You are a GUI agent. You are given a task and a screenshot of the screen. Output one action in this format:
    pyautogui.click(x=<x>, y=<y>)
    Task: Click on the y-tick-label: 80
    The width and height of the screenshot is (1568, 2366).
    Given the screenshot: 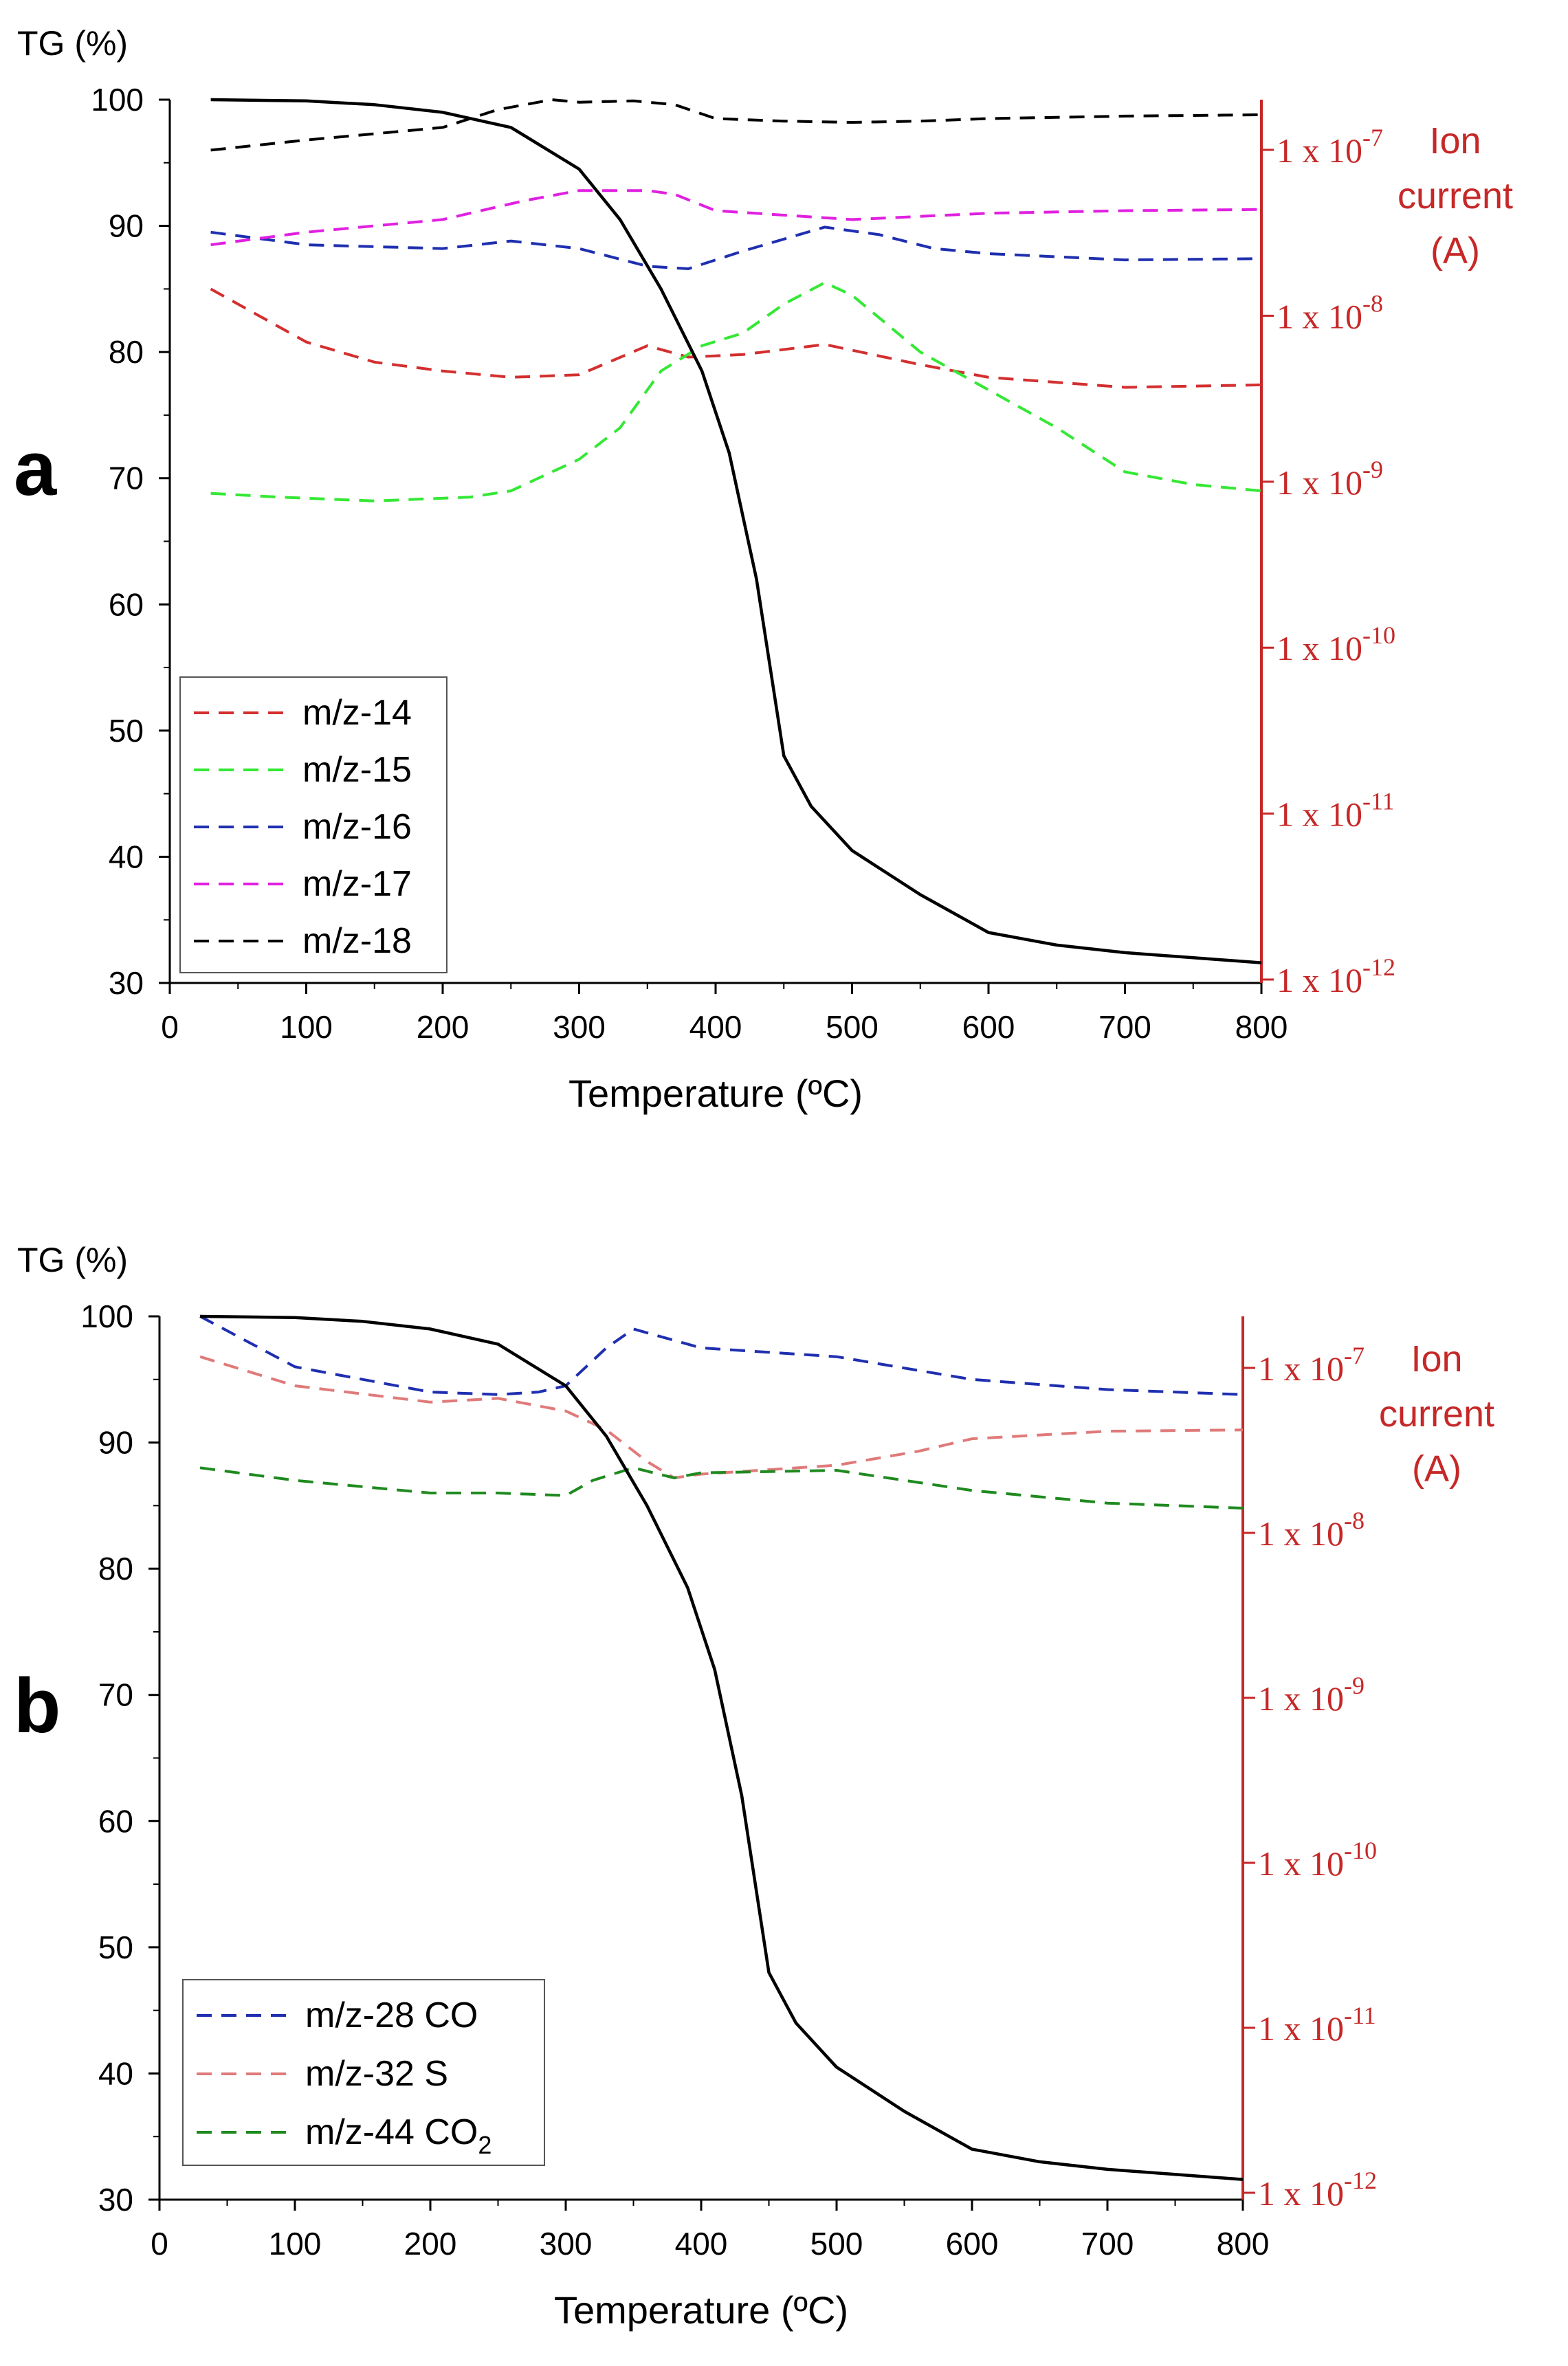 What is the action you would take?
    pyautogui.click(x=116, y=1568)
    